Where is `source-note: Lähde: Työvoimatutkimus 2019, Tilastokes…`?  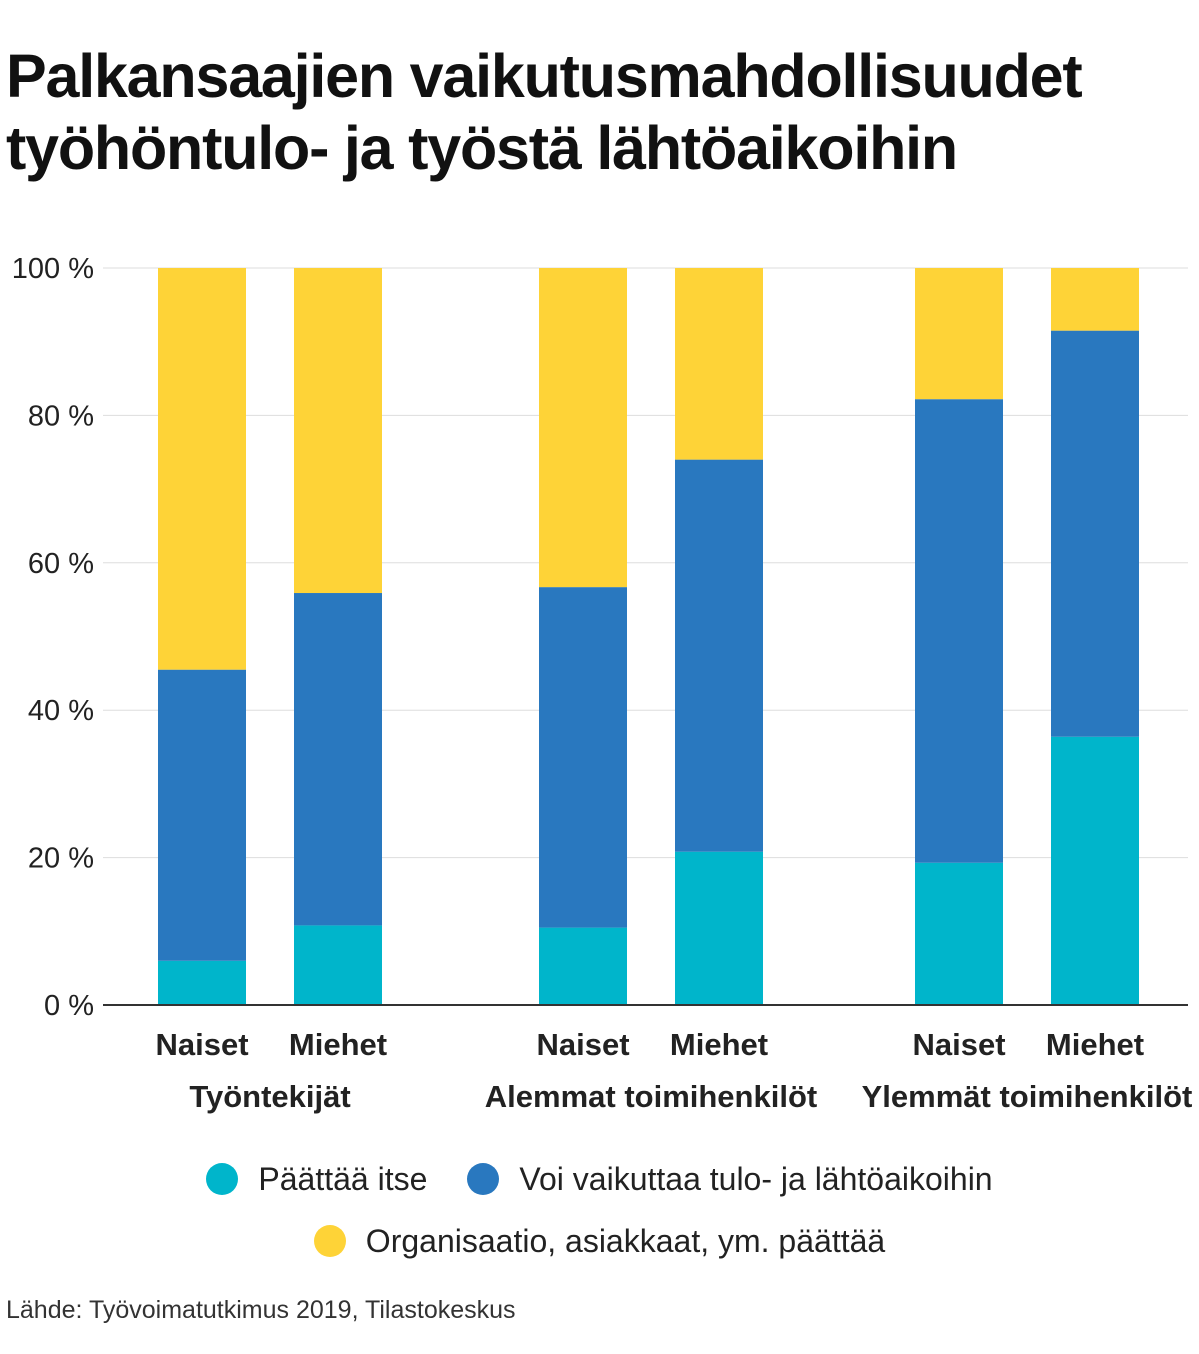 source-note: Lähde: Työvoimatutkimus 2019, Tilastokes… is located at coordinates (261, 1310).